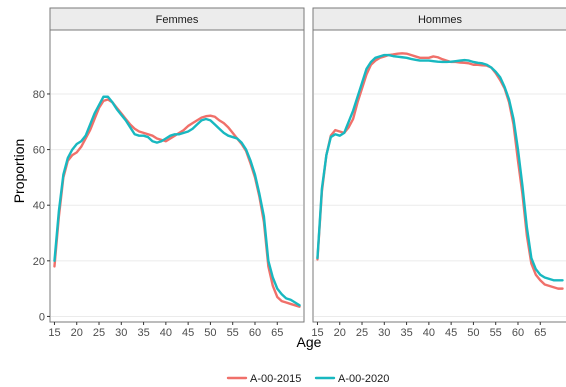 The image size is (566, 387). I want to click on y-axis-title: Proportion, so click(19, 171).